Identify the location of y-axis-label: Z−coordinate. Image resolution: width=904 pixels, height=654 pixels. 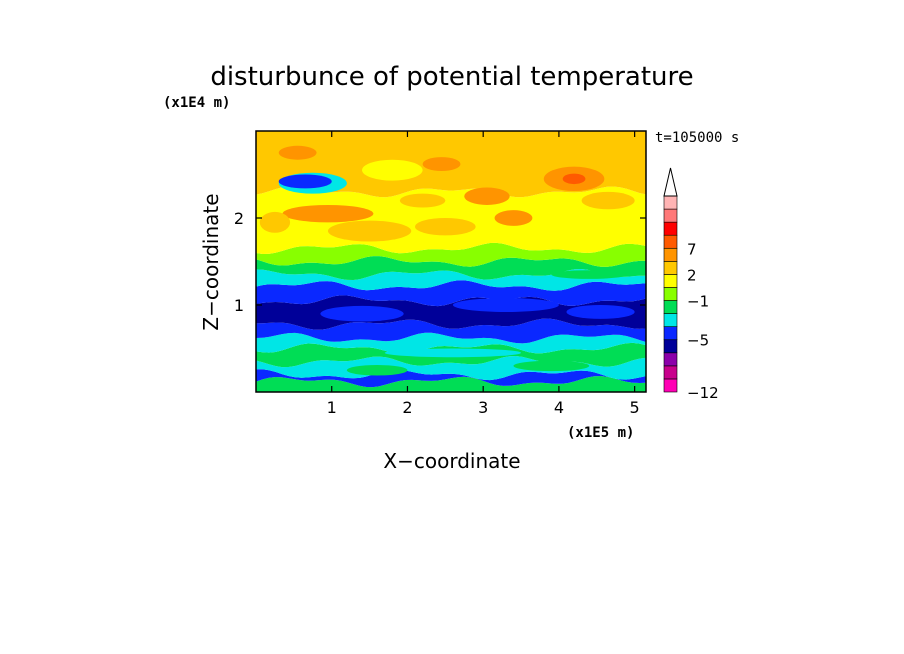
(211, 261).